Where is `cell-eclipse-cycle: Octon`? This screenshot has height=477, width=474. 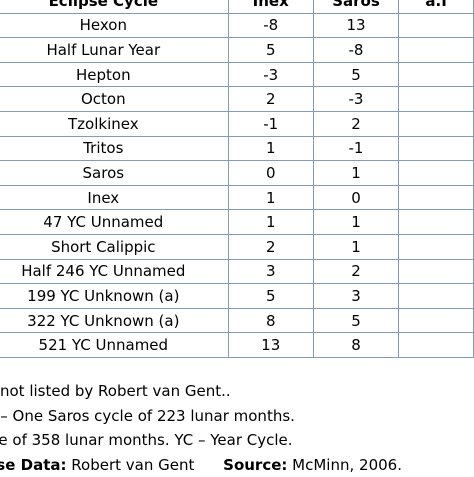
cell-eclipse-cycle: Octon is located at coordinates (114, 99).